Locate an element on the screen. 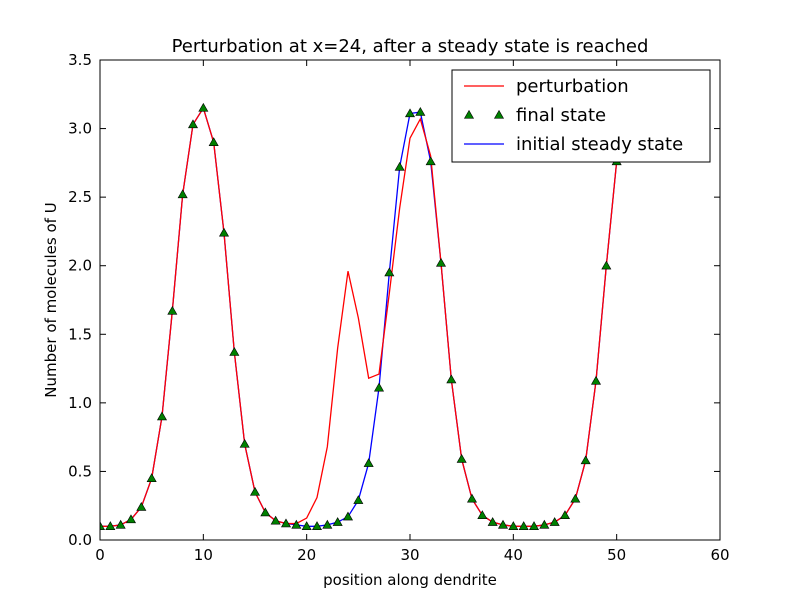 This screenshot has width=800, height=600. legend-box is located at coordinates (581, 116).